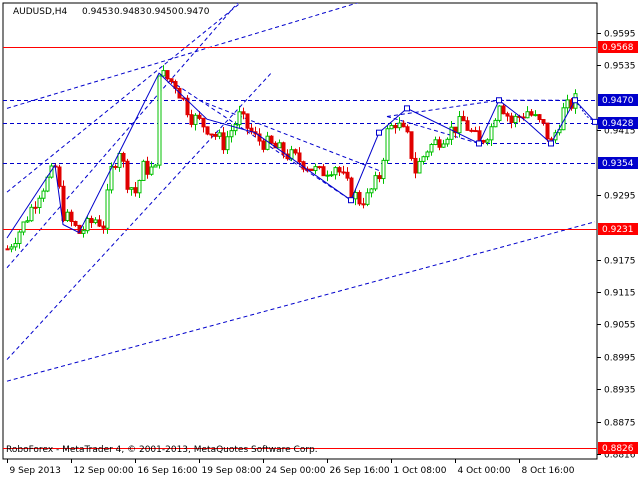  Describe the element at coordinates (618, 101) in the screenshot. I see `level-label-1: 0.9470` at that location.